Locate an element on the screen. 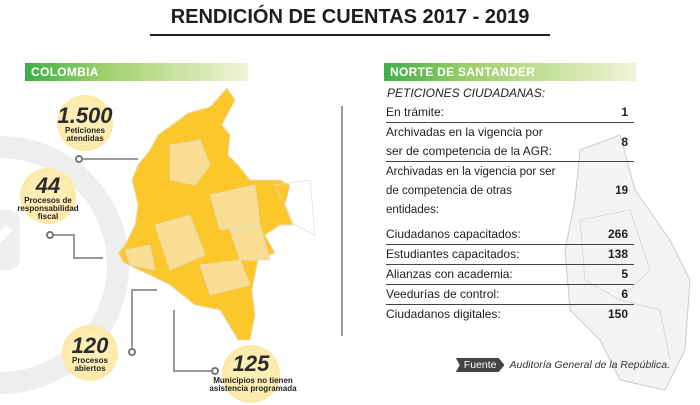  table-row: En trámite: 1 is located at coordinates (510, 113).